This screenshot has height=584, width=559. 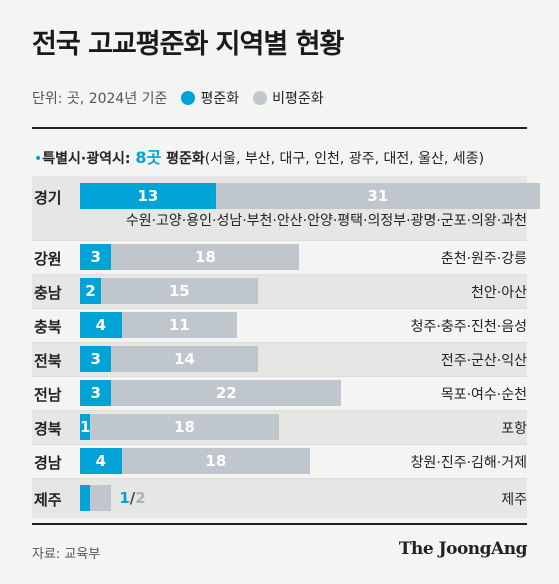 What do you see at coordinates (48, 395) in the screenshot?
I see `region-label: 전남` at bounding box center [48, 395].